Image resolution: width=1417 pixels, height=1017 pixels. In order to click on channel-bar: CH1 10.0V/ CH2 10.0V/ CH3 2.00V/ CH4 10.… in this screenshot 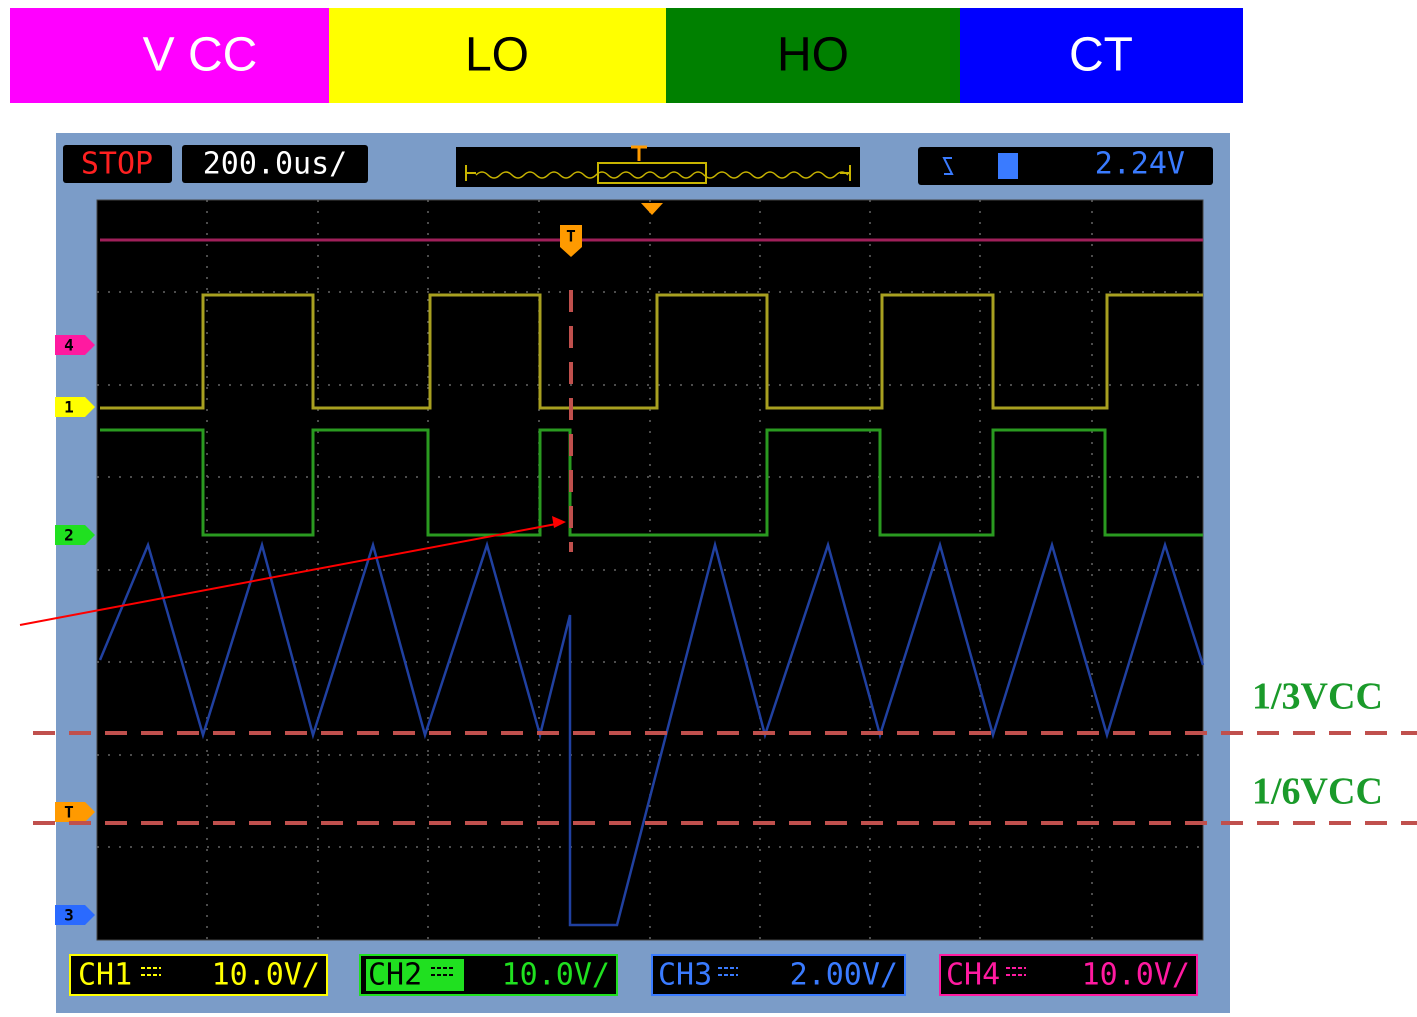, I will do `click(633, 975)`.